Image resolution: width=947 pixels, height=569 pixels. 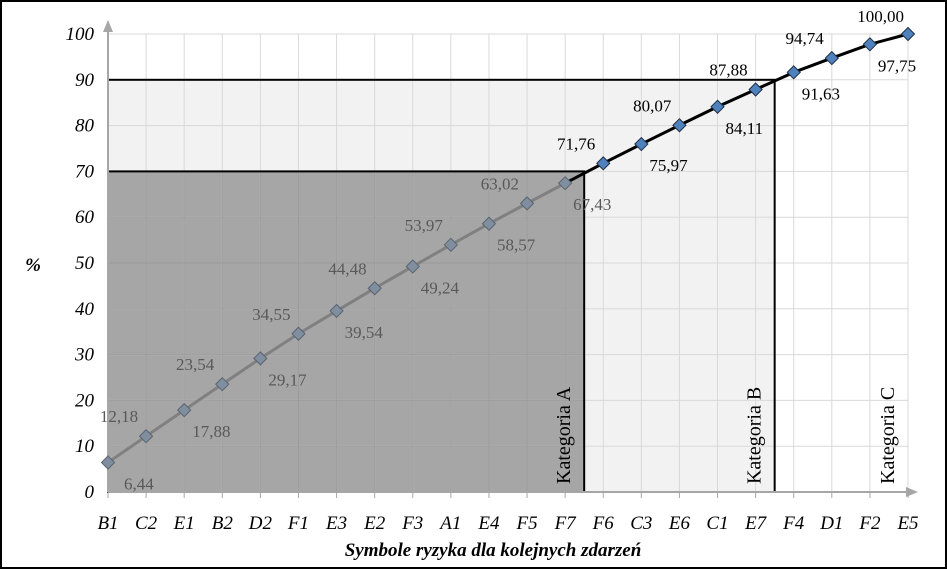 I want to click on x-tick-label-4: D2, so click(x=260, y=523).